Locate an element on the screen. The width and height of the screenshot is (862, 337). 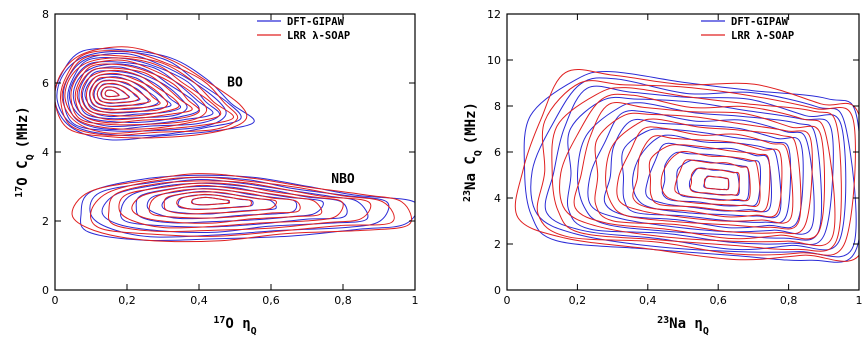
annotation-bo: BO is located at coordinates (235, 82).